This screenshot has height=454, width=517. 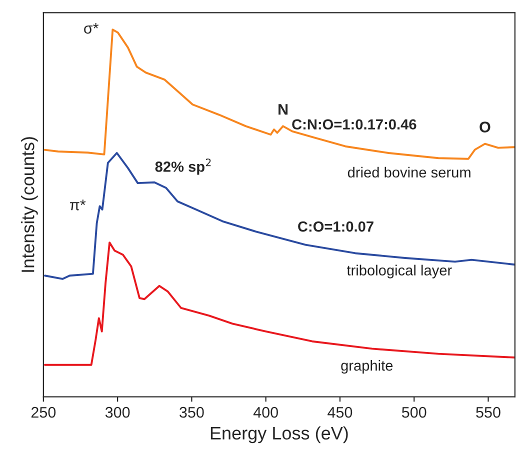 What do you see at coordinates (279, 435) in the screenshot?
I see `x-axis-title: Energy Loss (eV)` at bounding box center [279, 435].